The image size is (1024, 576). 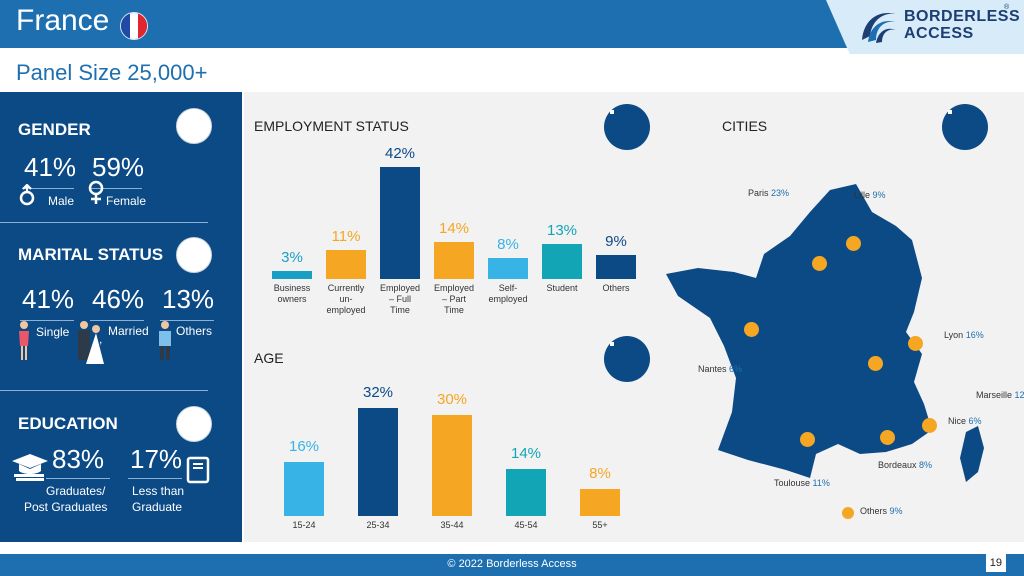 I want to click on age-value-label: 8%, so click(x=600, y=473).